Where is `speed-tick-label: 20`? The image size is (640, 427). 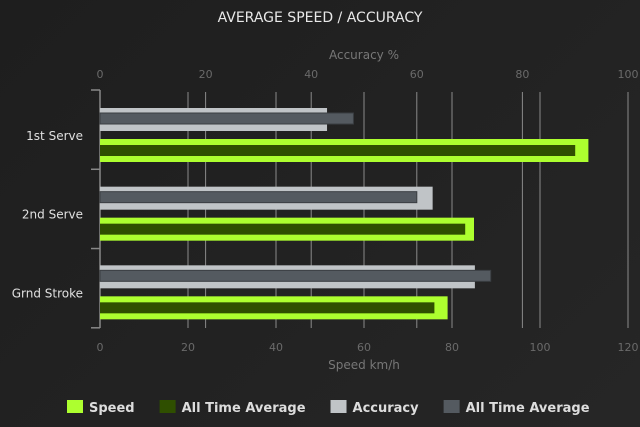 speed-tick-label: 20 is located at coordinates (188, 347).